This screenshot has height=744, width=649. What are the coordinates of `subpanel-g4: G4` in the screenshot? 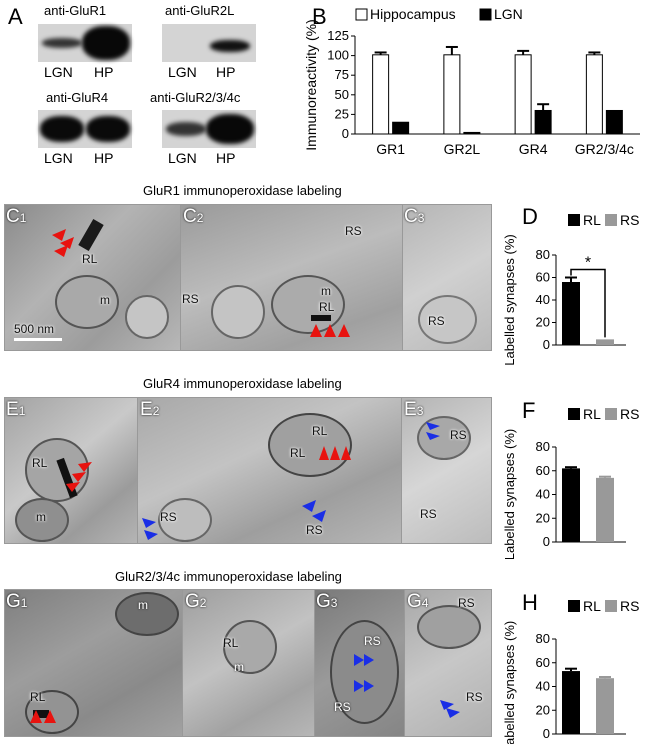 It's located at (418, 601).